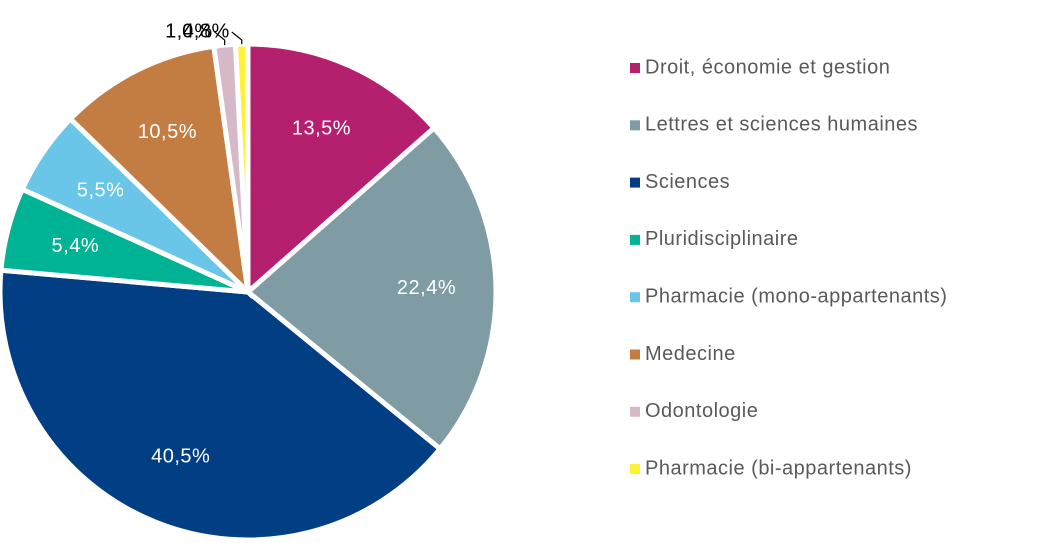 The image size is (1037, 543). I want to click on legend-label: Pharmacie (mono-appartenants), so click(796, 296).